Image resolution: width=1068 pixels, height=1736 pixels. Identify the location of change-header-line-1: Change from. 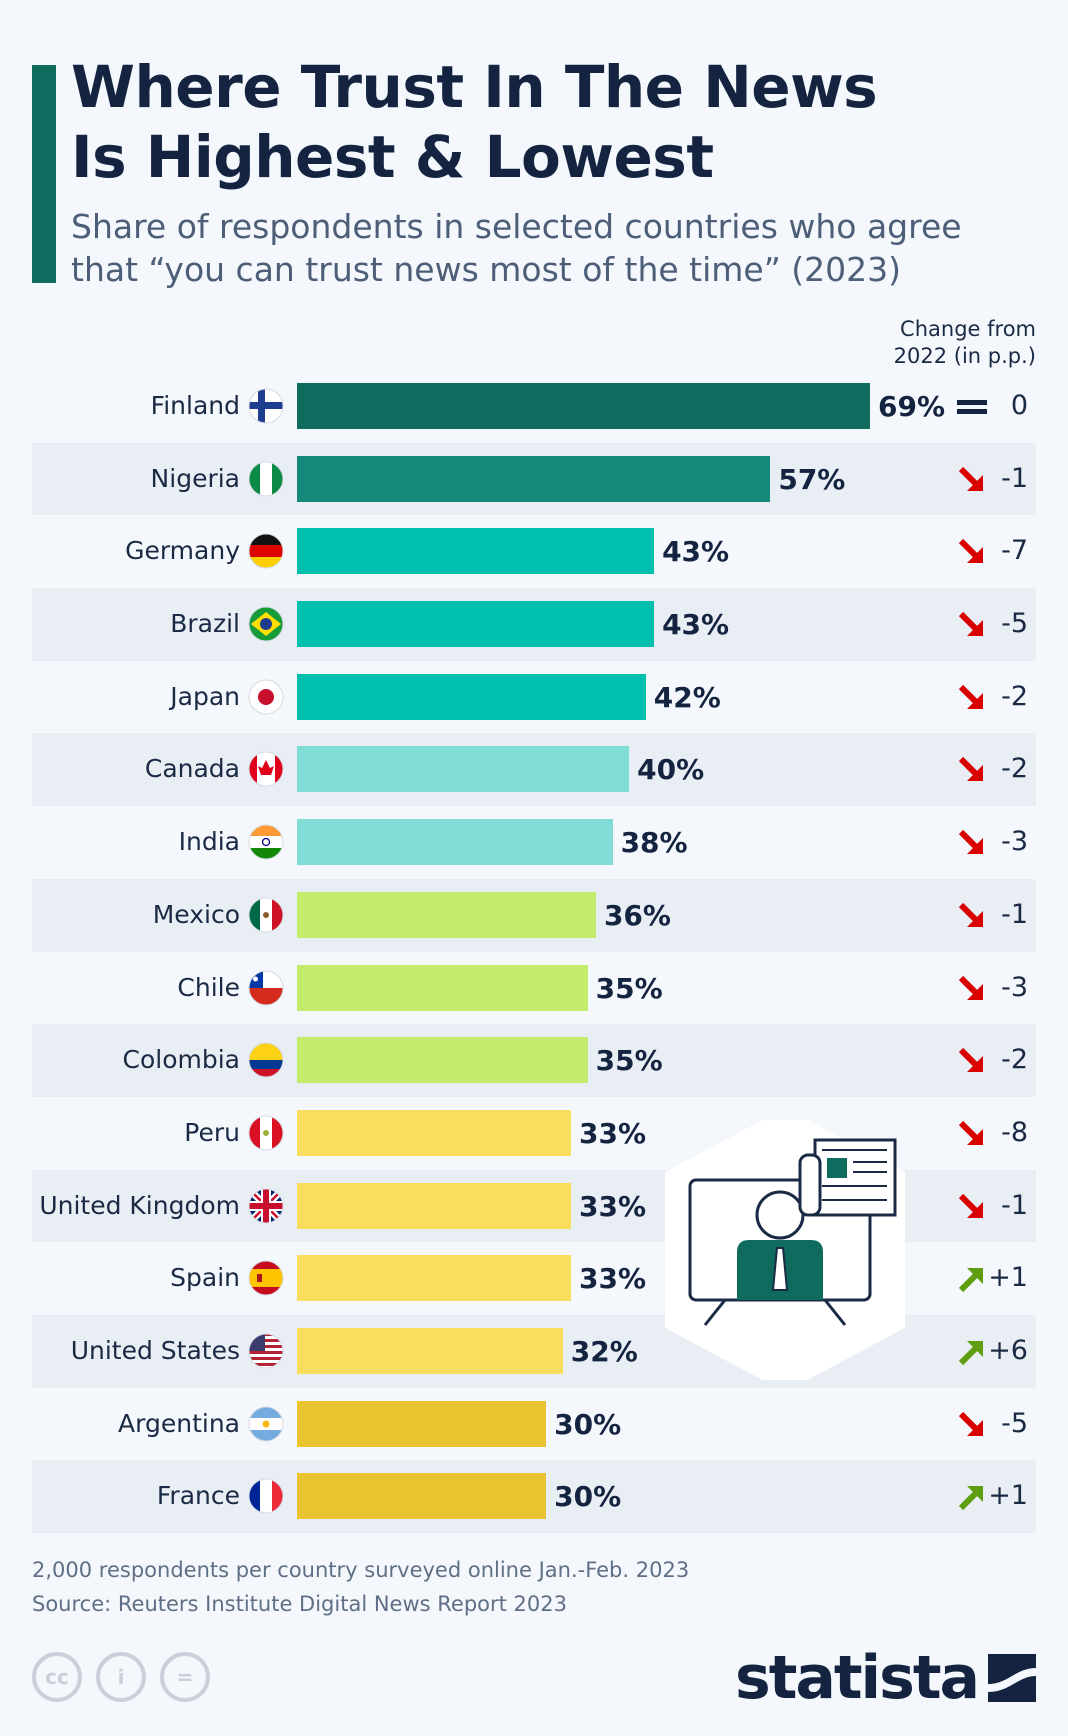
(968, 329).